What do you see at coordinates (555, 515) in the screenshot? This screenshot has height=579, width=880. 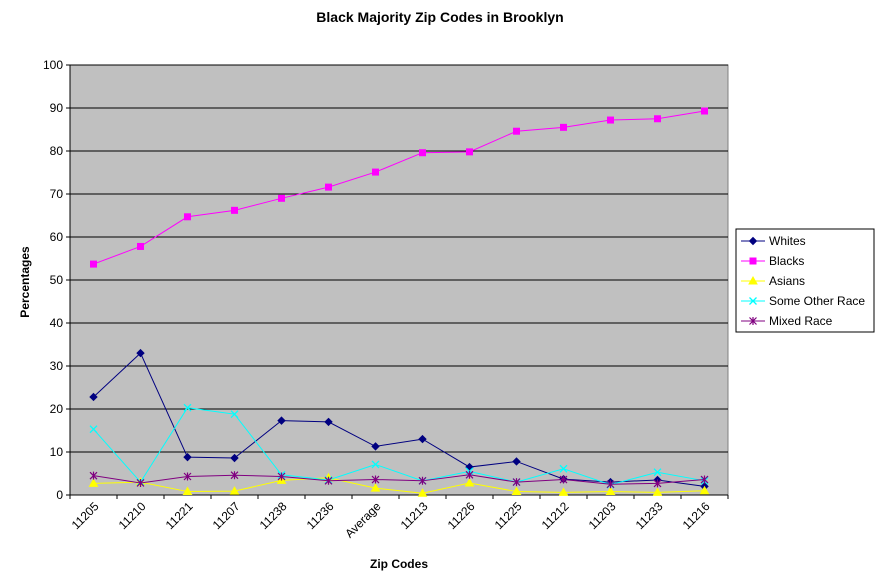 I see `x-tick-label: 11212` at bounding box center [555, 515].